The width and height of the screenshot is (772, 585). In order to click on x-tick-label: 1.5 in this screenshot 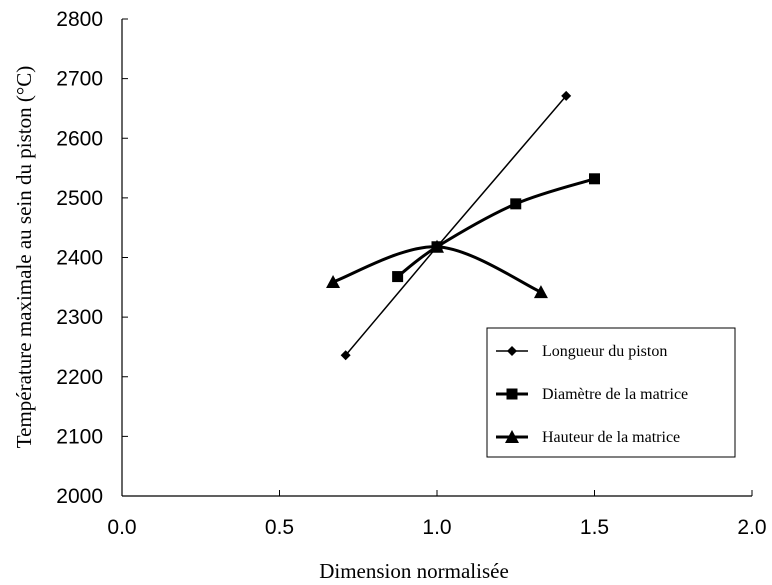, I will do `click(594, 527)`.